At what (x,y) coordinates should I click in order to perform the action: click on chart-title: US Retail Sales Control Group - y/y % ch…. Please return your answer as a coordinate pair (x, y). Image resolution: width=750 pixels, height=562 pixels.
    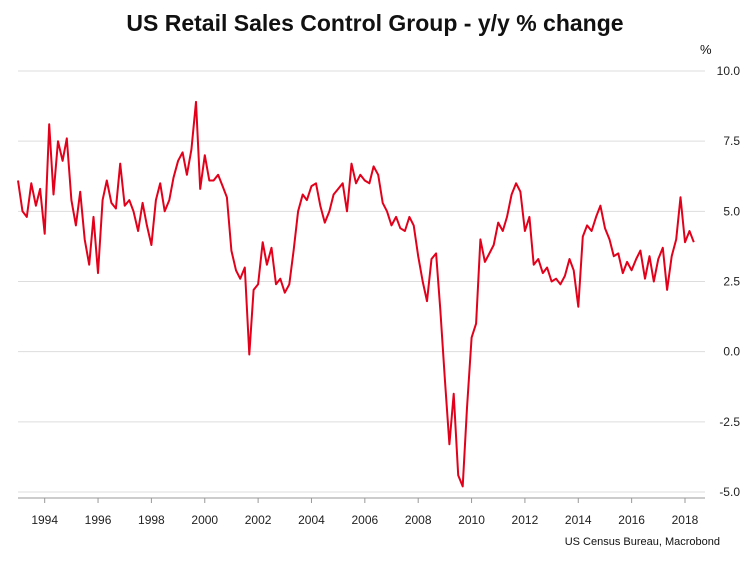
    Looking at the image, I should click on (375, 23).